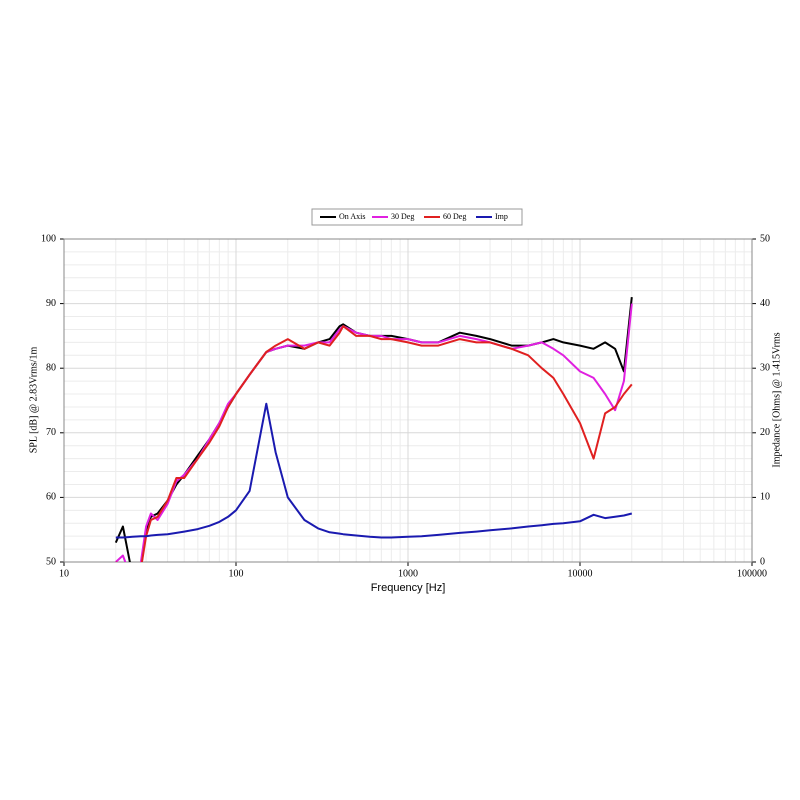 The image size is (800, 800). Describe the element at coordinates (51, 497) in the screenshot. I see `y-tick-label: 60` at that location.